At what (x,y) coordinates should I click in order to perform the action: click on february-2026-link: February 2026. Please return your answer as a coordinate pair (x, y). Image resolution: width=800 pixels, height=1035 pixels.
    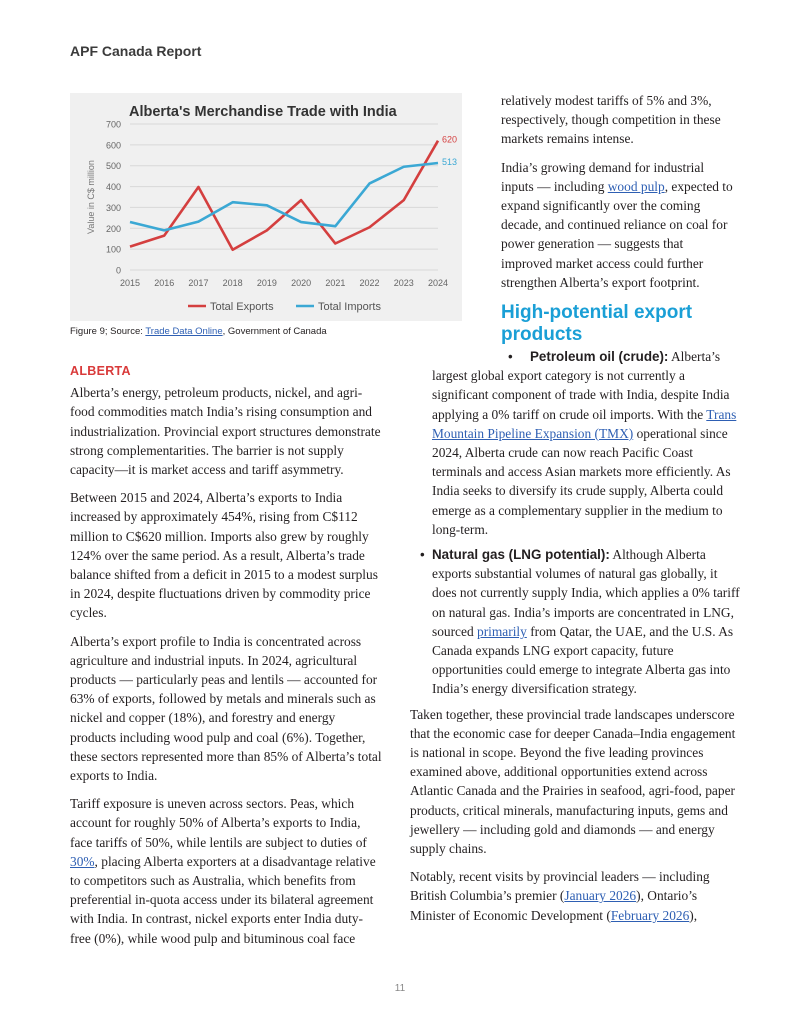
    Looking at the image, I should click on (650, 915).